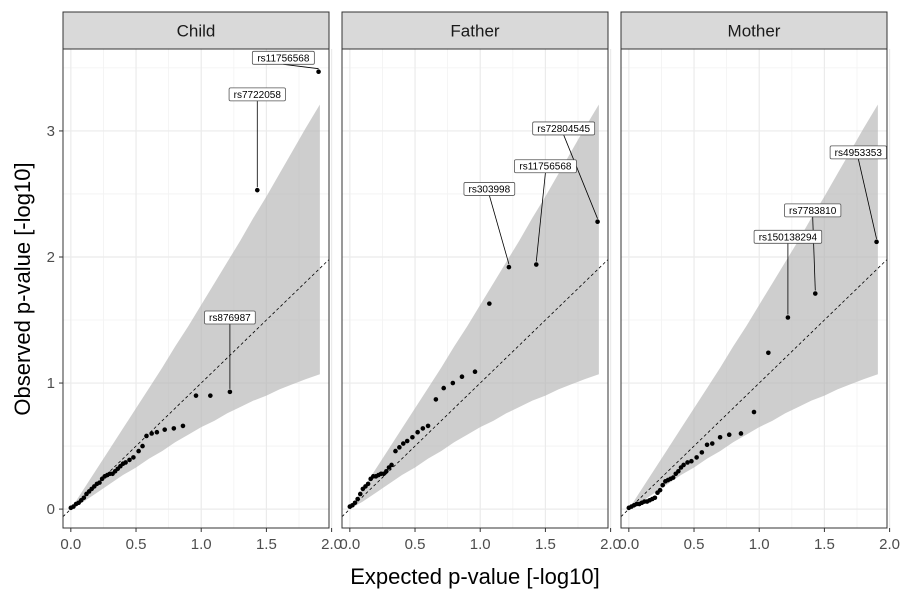 The width and height of the screenshot is (900, 600). Describe the element at coordinates (196, 31) in the screenshot. I see `facet-strip-label: Child` at that location.